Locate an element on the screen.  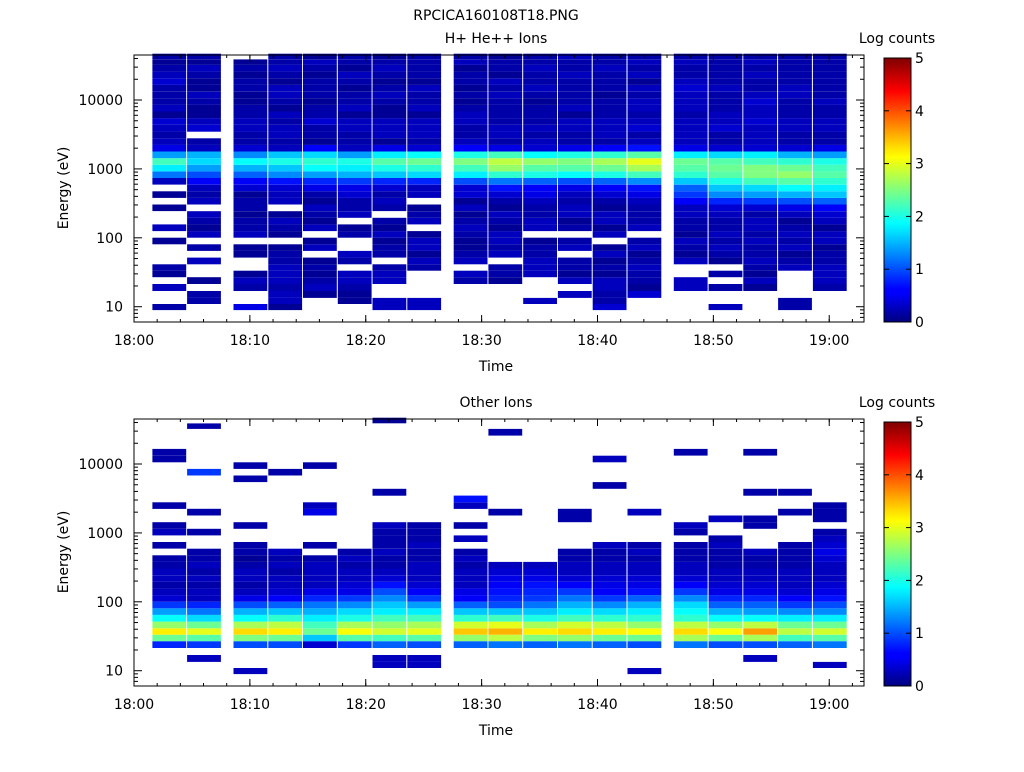
x-tick-label: 18:30 is located at coordinates (481, 705).